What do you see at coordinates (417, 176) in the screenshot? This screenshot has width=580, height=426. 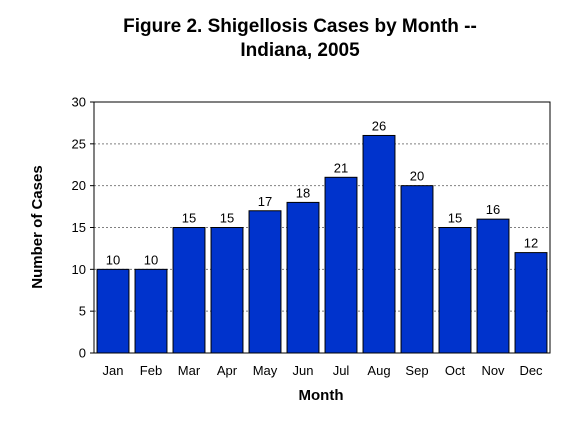 I see `data-label-sep: 20` at bounding box center [417, 176].